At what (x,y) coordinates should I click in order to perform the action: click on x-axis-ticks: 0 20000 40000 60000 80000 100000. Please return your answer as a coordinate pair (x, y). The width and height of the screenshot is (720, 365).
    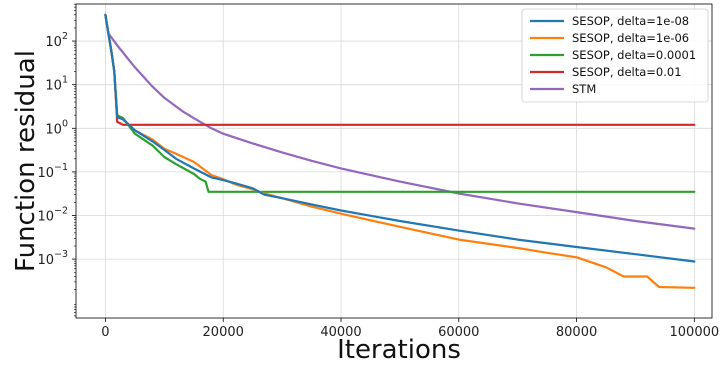
    Looking at the image, I should click on (410, 329).